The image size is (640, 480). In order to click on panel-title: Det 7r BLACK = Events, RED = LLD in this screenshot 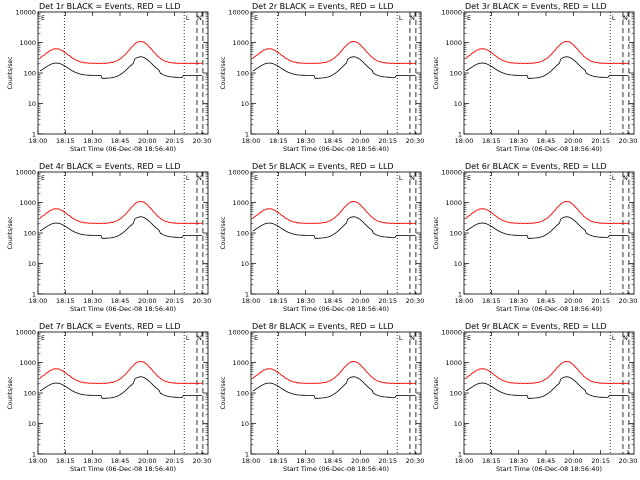, I will do `click(110, 326)`.